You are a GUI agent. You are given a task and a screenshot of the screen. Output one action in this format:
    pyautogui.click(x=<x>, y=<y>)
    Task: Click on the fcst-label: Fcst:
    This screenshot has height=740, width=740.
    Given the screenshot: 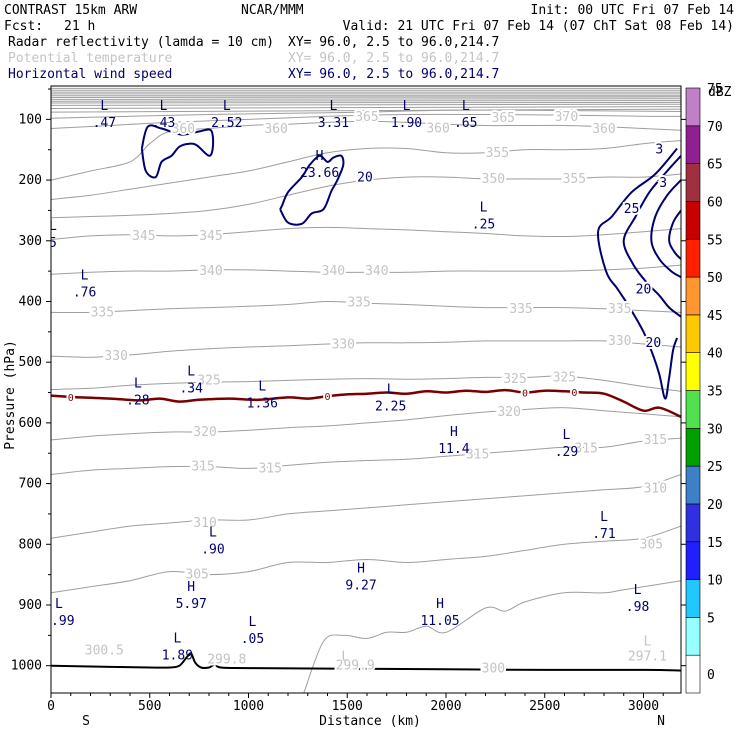 What is the action you would take?
    pyautogui.click(x=23, y=26)
    